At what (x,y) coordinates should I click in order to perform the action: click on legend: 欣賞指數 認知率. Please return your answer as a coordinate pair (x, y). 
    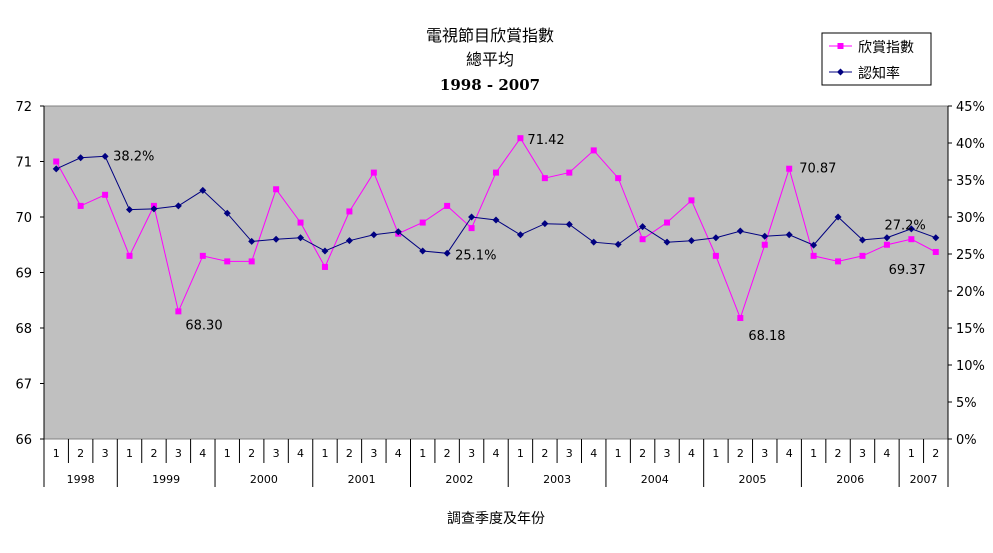
    Looking at the image, I should click on (876, 59).